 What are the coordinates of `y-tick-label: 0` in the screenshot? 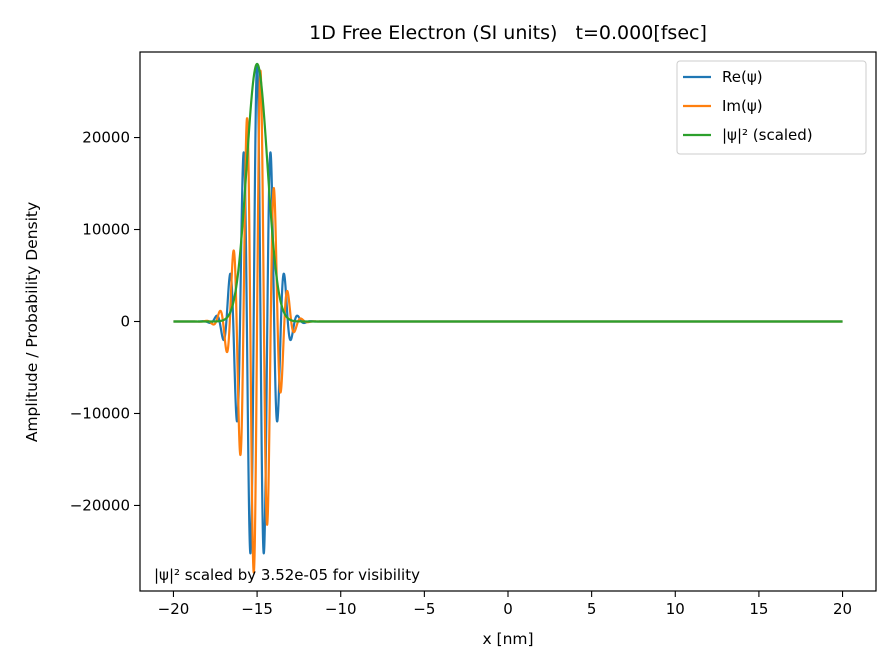 It's located at (125, 322).